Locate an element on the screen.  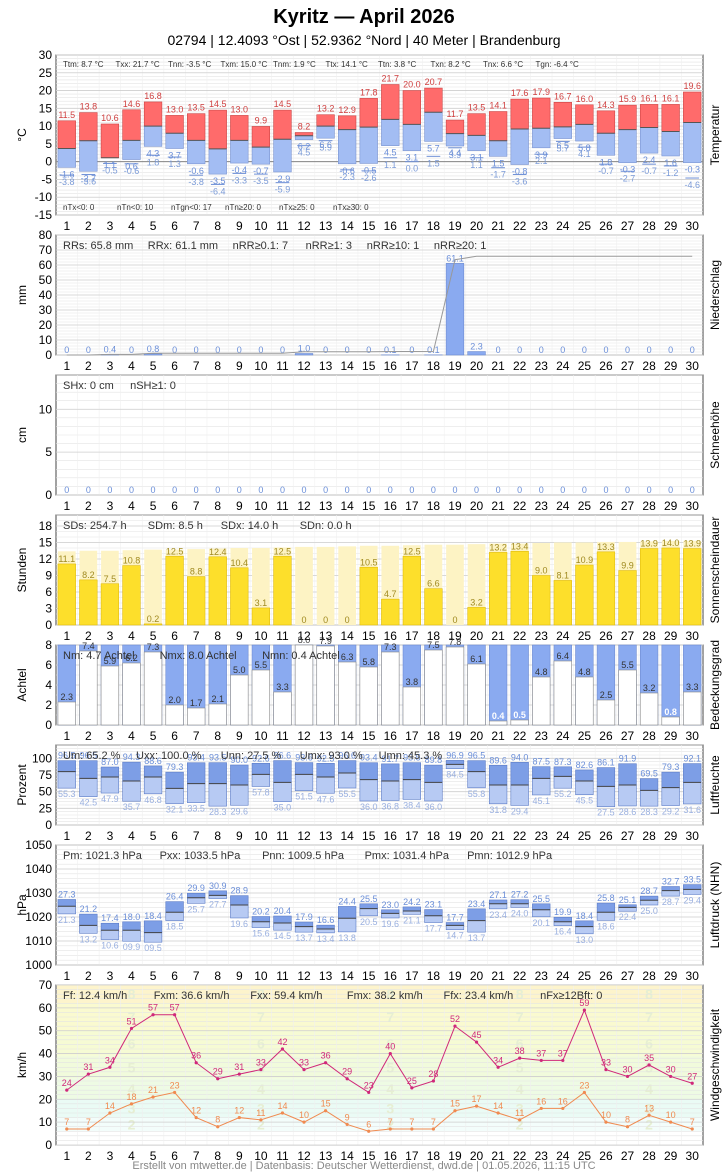
x-tick-label: 1 is located at coordinates (66, 1156).